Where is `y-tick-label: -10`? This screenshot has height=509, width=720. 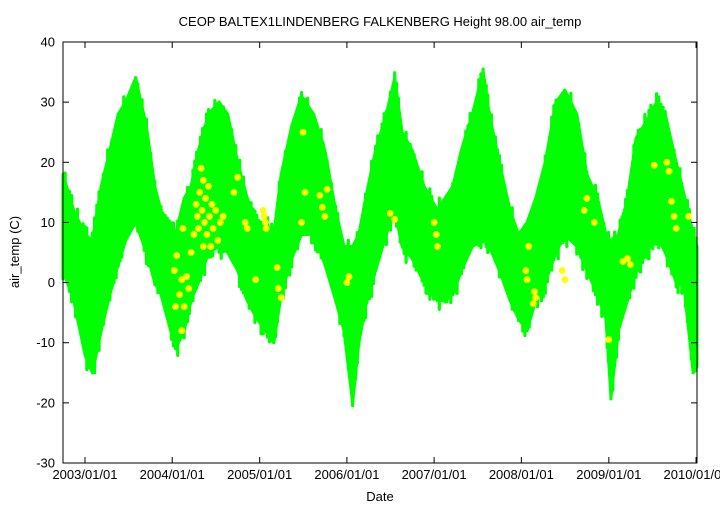 y-tick-label: -10 is located at coordinates (45, 342).